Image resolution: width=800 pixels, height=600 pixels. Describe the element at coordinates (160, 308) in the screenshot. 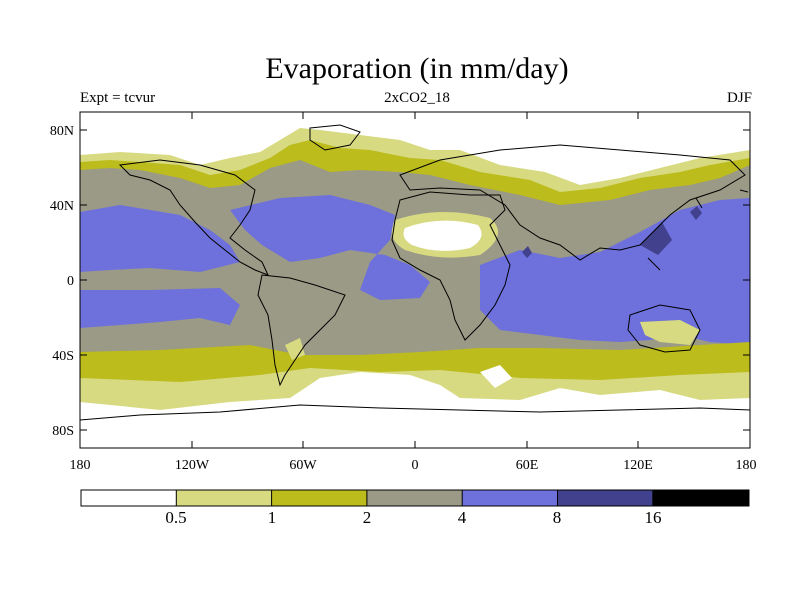

I see `south-pacific-east` at that location.